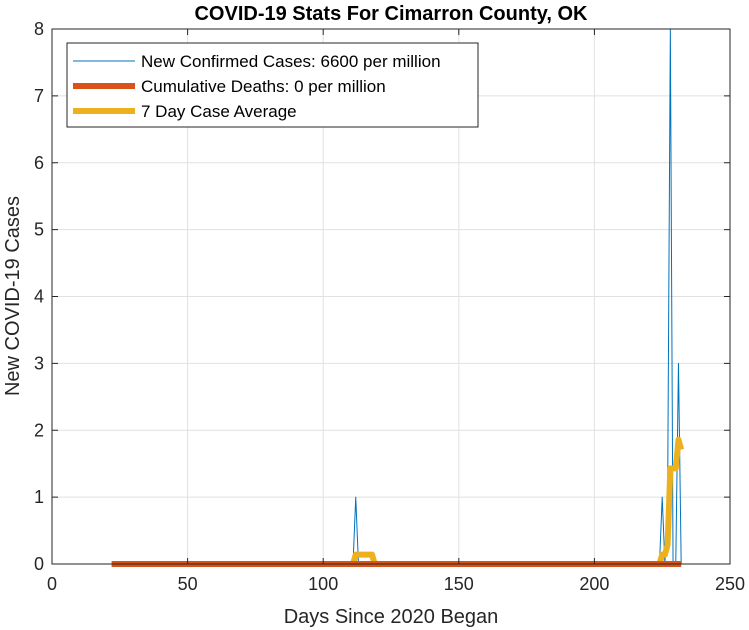  Describe the element at coordinates (39, 163) in the screenshot. I see `y-tick-label: 6` at that location.